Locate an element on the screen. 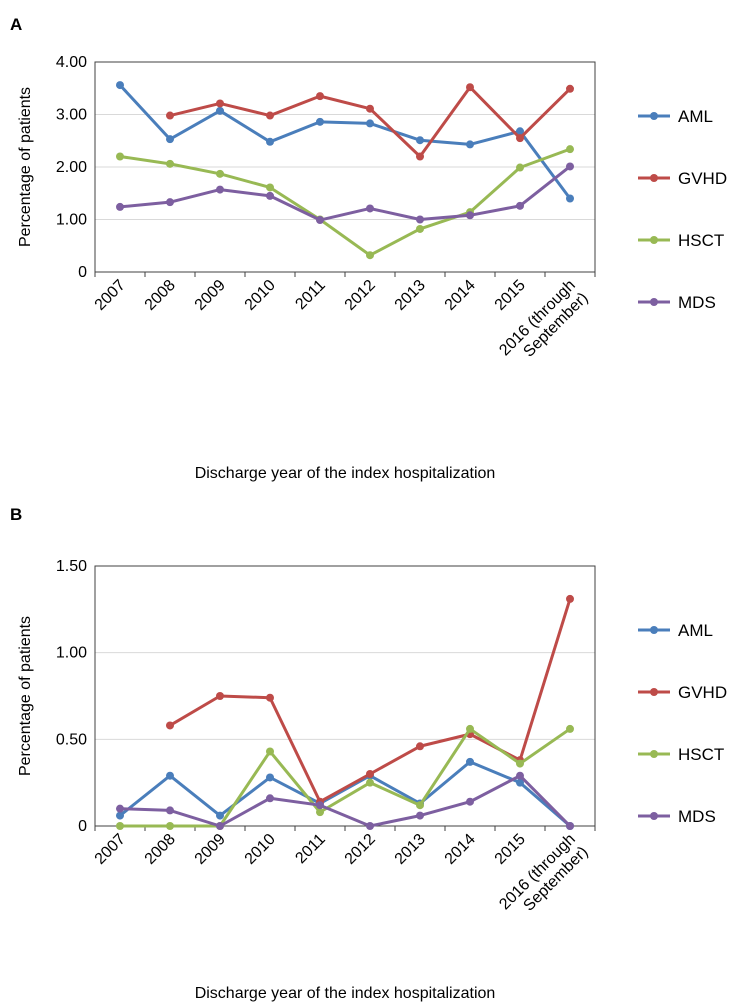 The width and height of the screenshot is (751, 1007). x-tick-label: 2010 is located at coordinates (260, 295).